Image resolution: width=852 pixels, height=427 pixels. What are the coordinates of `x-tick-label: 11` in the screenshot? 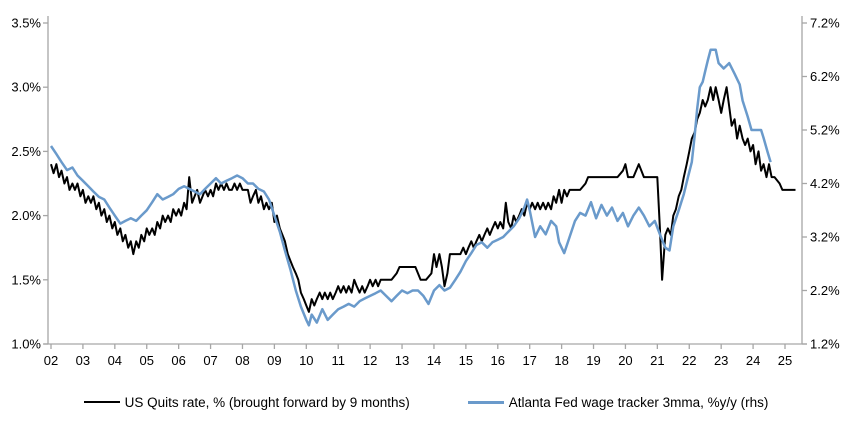 It's located at (338, 360).